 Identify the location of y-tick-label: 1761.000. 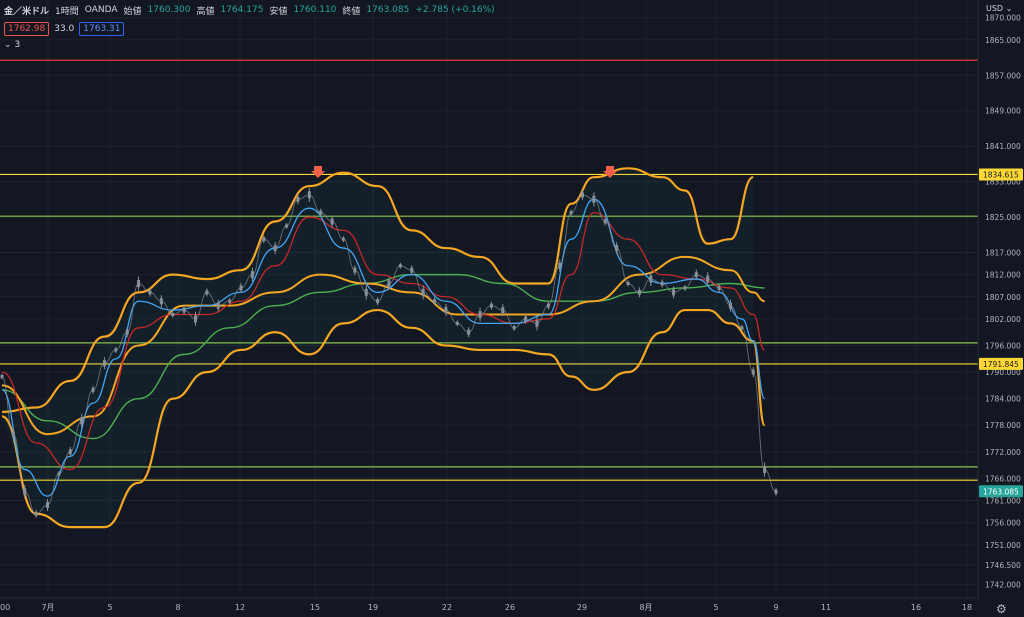
(1003, 501).